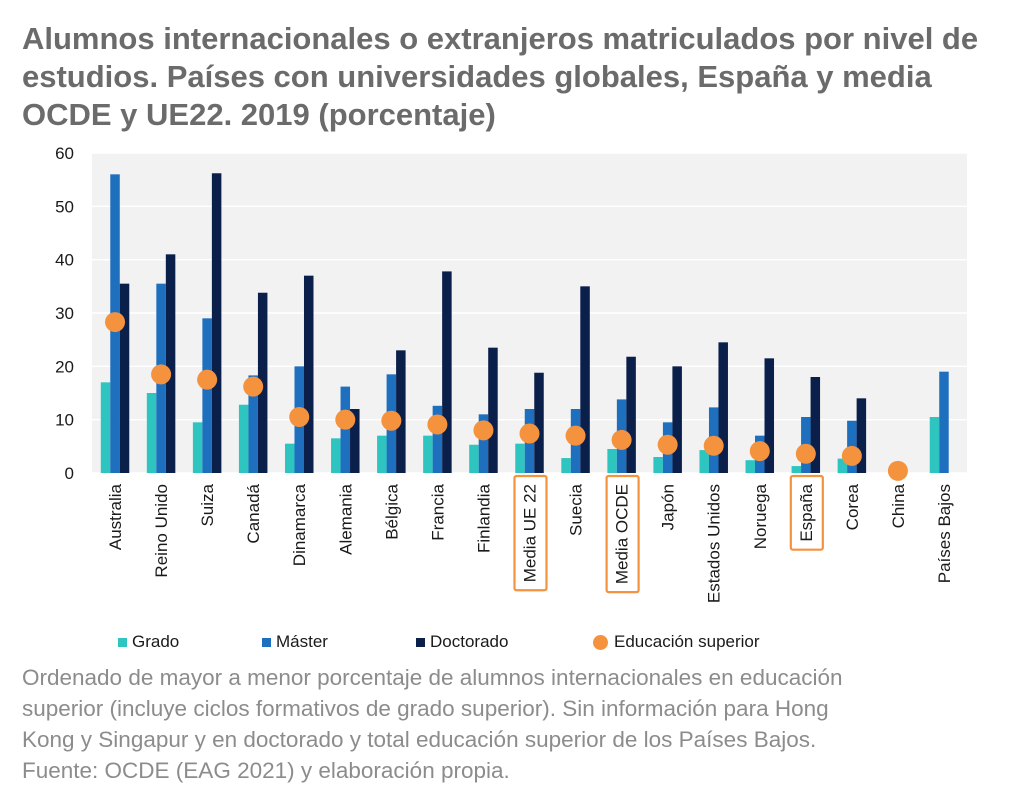 This screenshot has width=1024, height=806. I want to click on x-tick-label-suecia: Suecia, so click(576, 509).